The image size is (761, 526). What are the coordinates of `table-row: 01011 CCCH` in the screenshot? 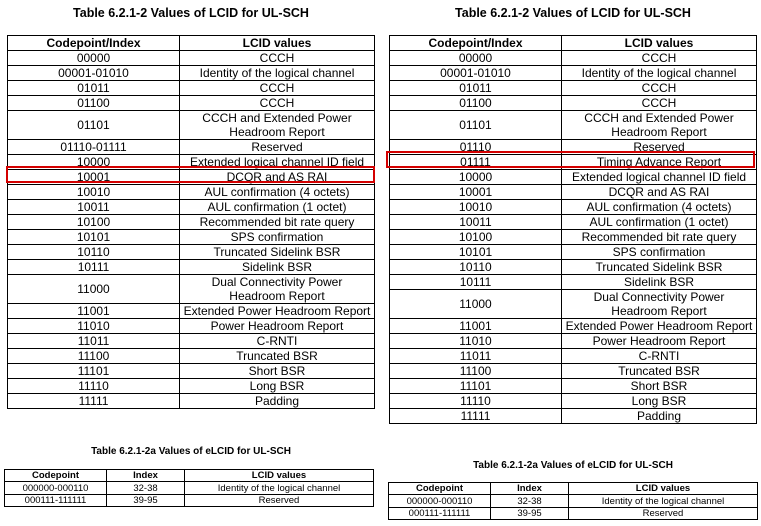 It's located at (191, 88).